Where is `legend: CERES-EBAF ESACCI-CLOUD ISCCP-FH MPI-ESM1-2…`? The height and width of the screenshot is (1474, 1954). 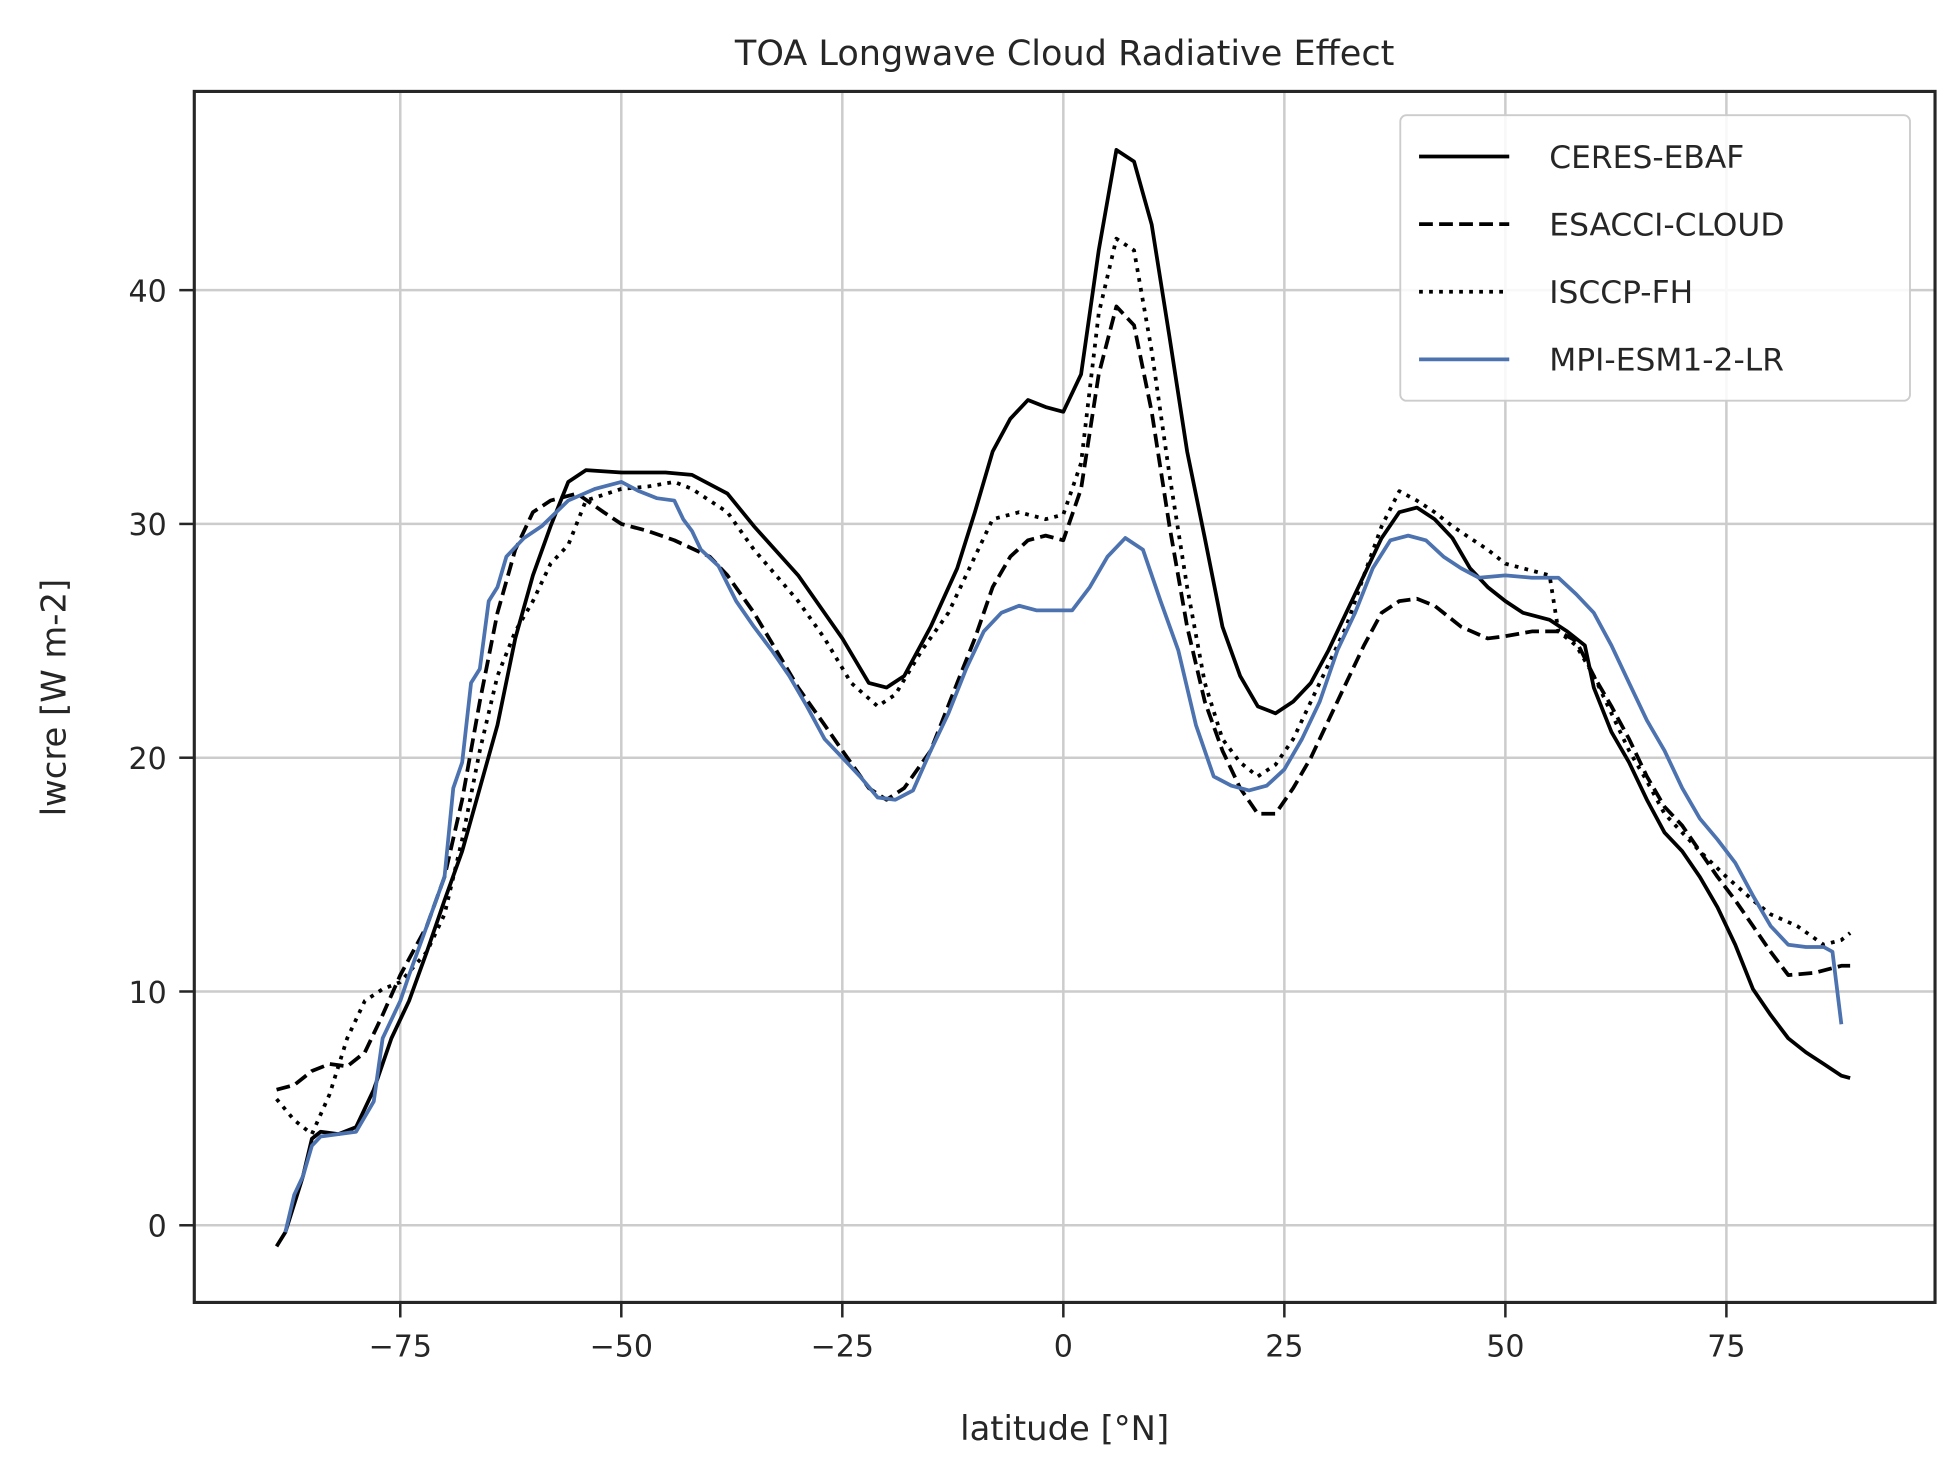 legend: CERES-EBAF ESACCI-CLOUD ISCCP-FH MPI-ESM1-2… is located at coordinates (1655, 258).